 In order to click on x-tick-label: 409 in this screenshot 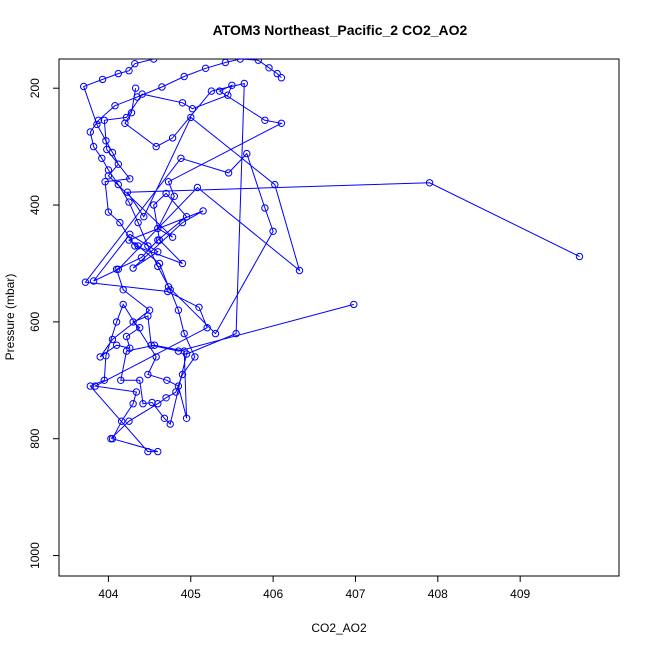, I will do `click(520, 594)`.